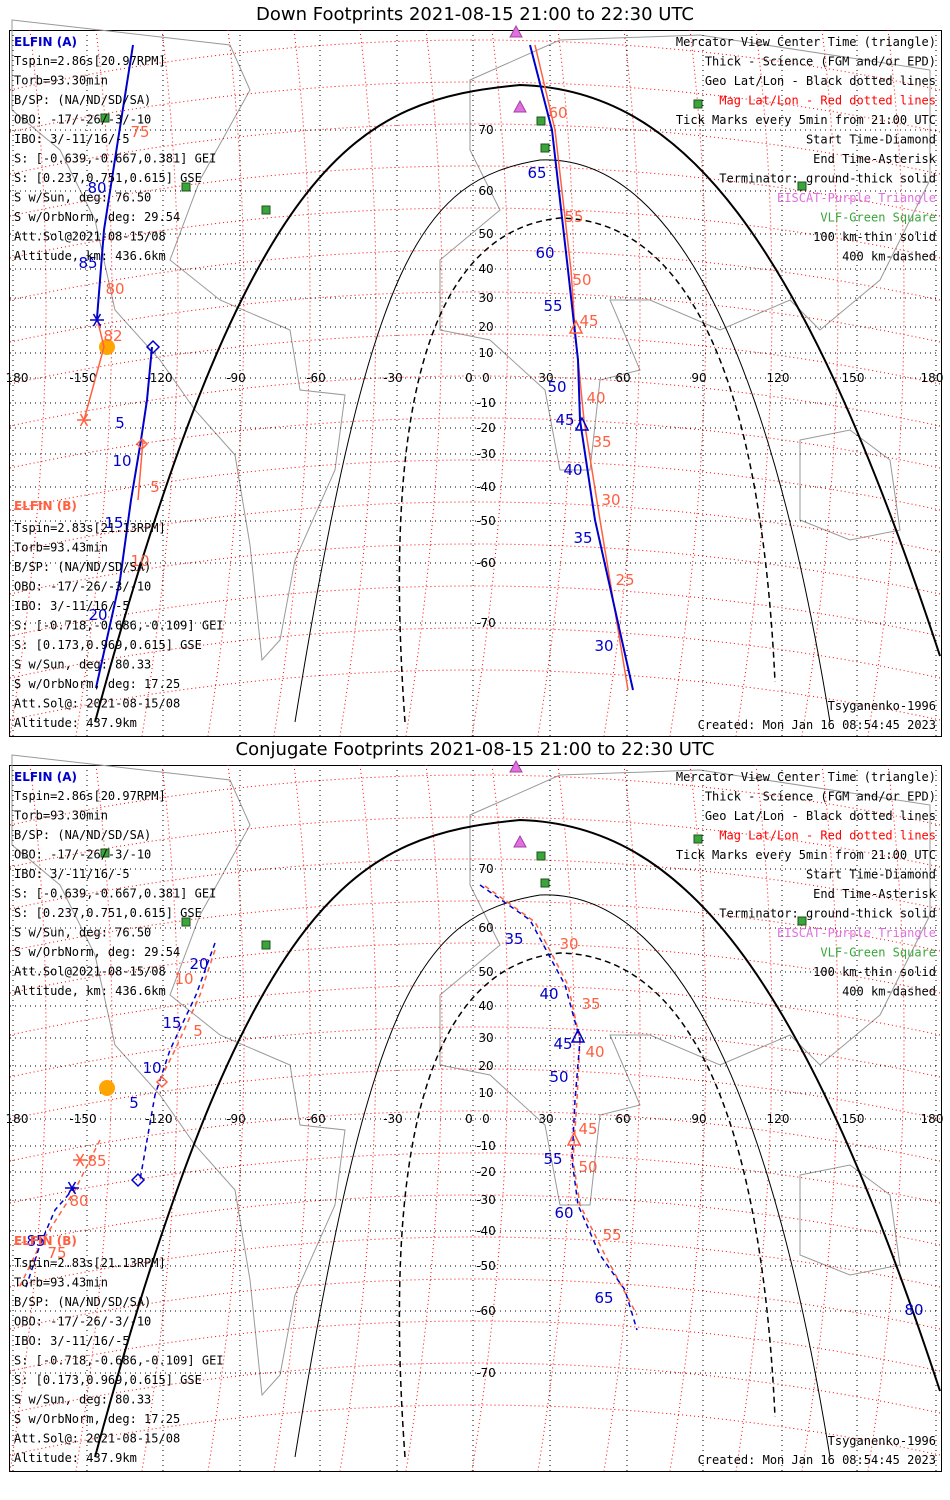  What do you see at coordinates (778, 1119) in the screenshot?
I see `conj-lon-label: 120` at bounding box center [778, 1119].